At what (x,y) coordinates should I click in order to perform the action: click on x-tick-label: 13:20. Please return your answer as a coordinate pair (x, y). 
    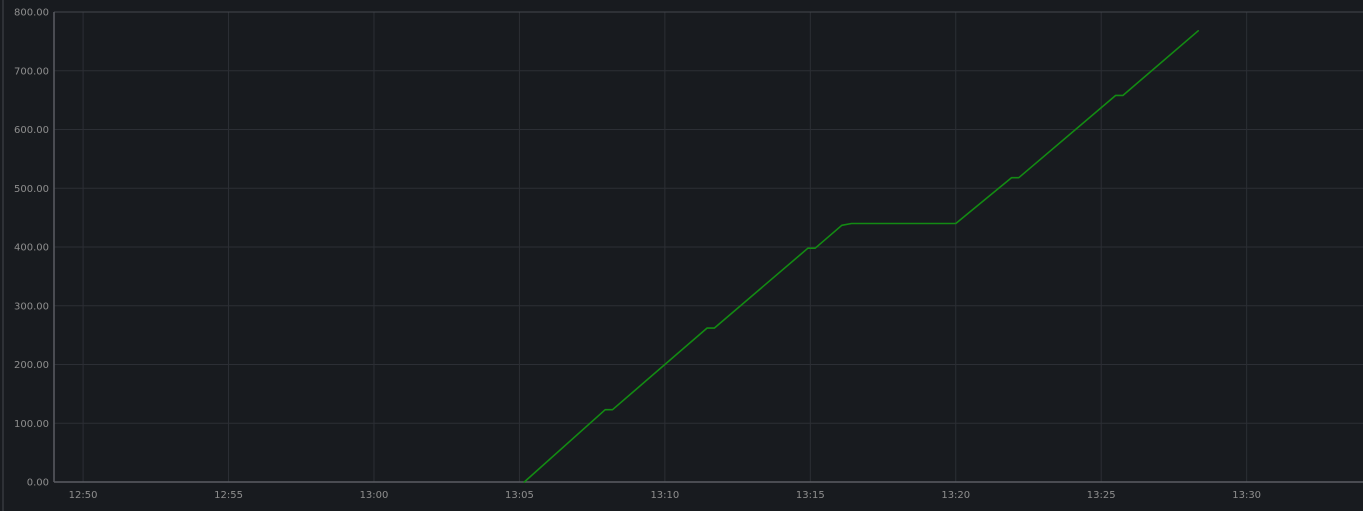
    Looking at the image, I should click on (955, 495).